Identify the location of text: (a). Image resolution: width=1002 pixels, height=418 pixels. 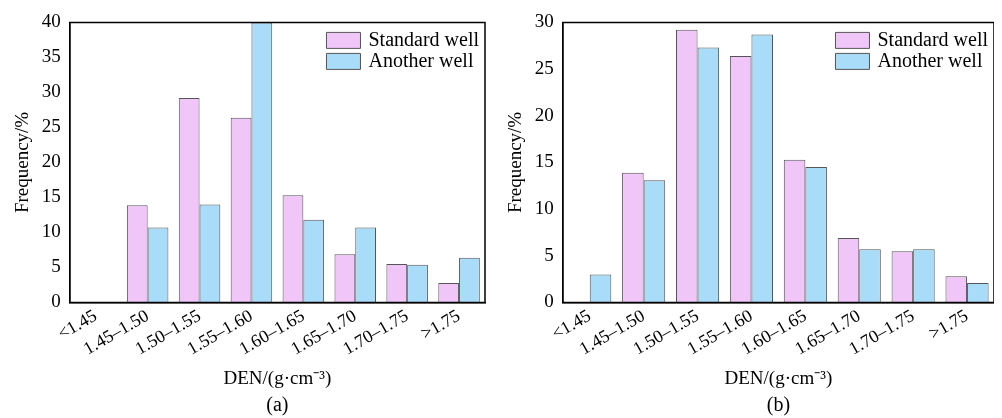
(277, 405).